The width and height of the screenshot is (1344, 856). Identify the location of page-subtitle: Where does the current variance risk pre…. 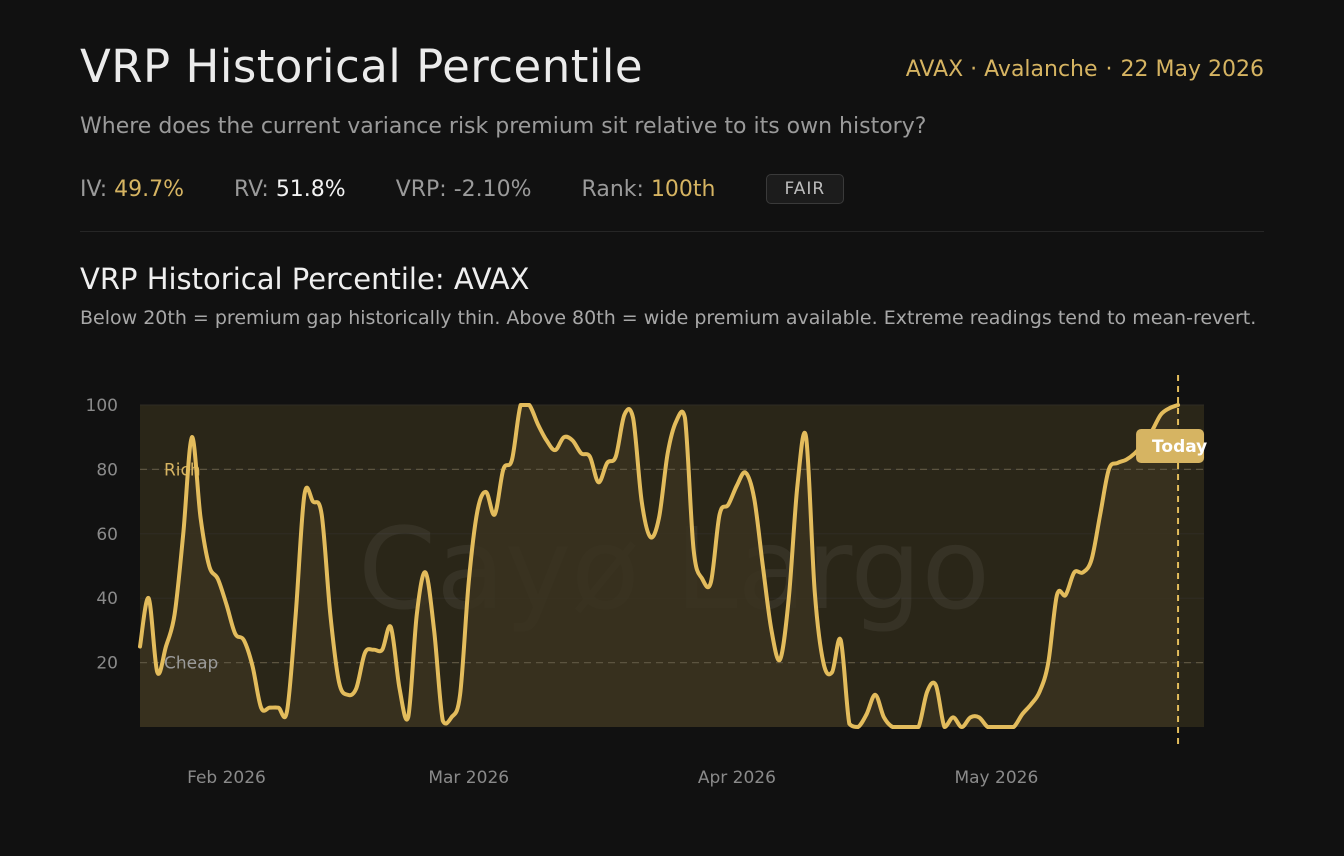
(503, 126).